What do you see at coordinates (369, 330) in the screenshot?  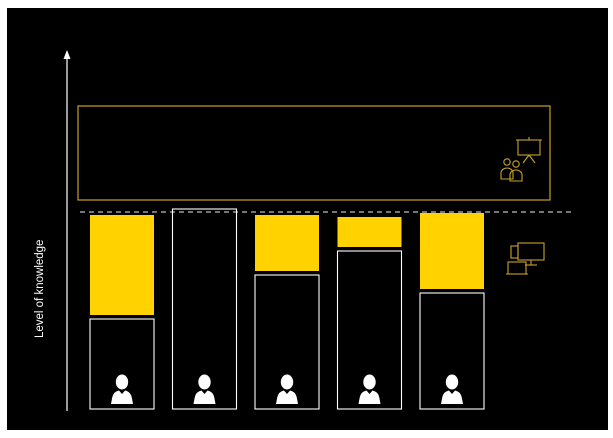 I see `learner-4-current-knowledge` at bounding box center [369, 330].